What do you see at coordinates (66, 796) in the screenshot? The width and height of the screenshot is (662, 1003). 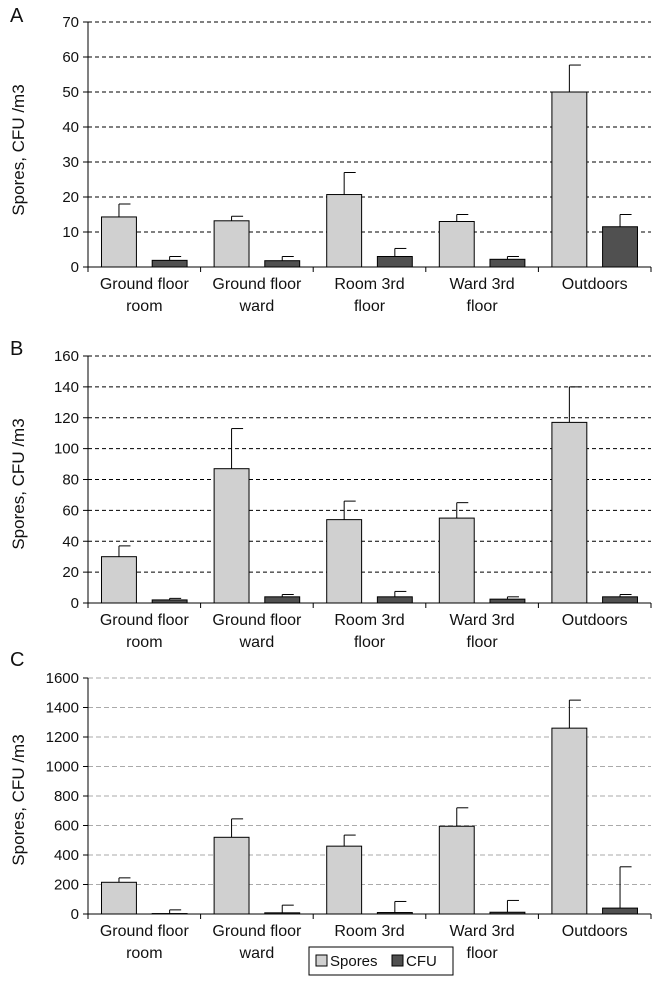 I see `y-tick-label: 800` at bounding box center [66, 796].